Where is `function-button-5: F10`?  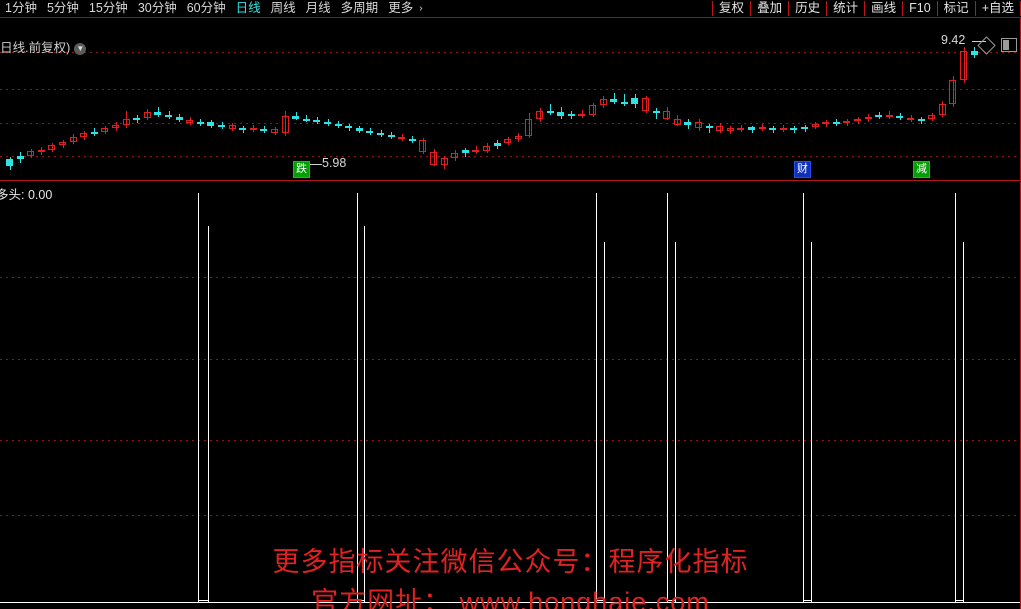 function-button-5: F10 is located at coordinates (919, 8).